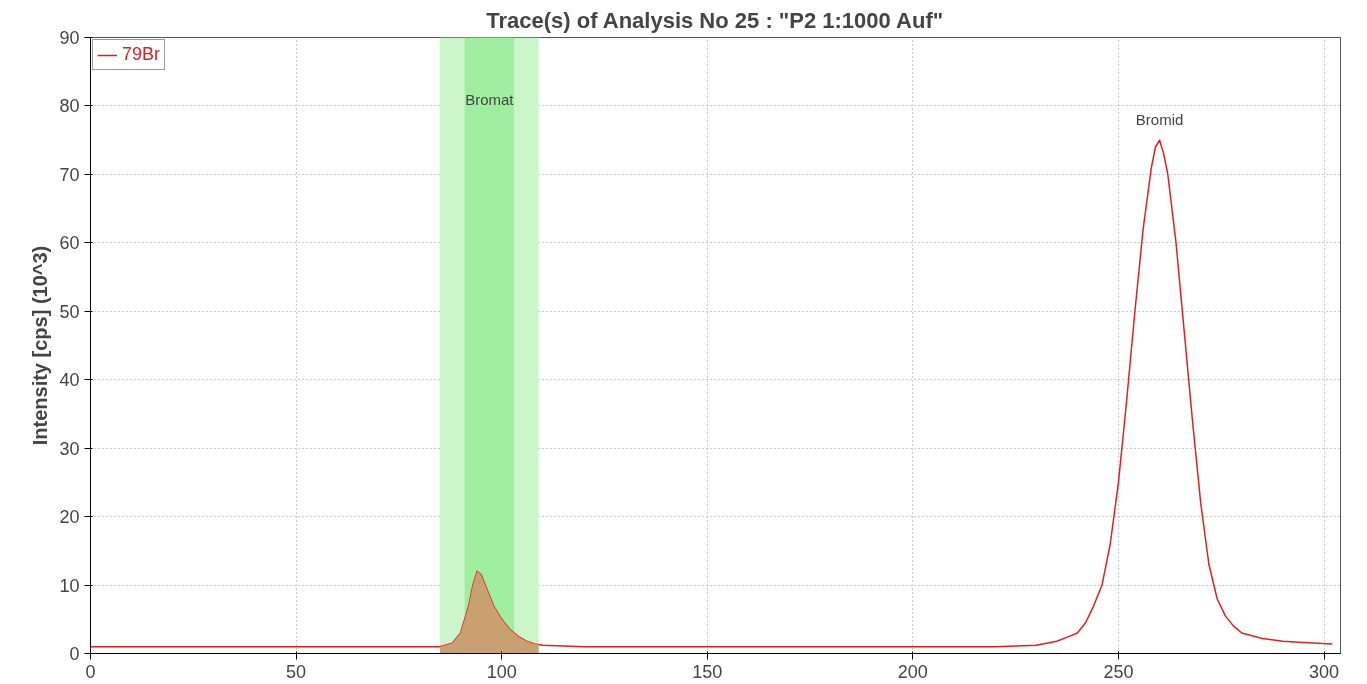  Describe the element at coordinates (296, 671) in the screenshot. I see `x-tick-label: 50` at that location.